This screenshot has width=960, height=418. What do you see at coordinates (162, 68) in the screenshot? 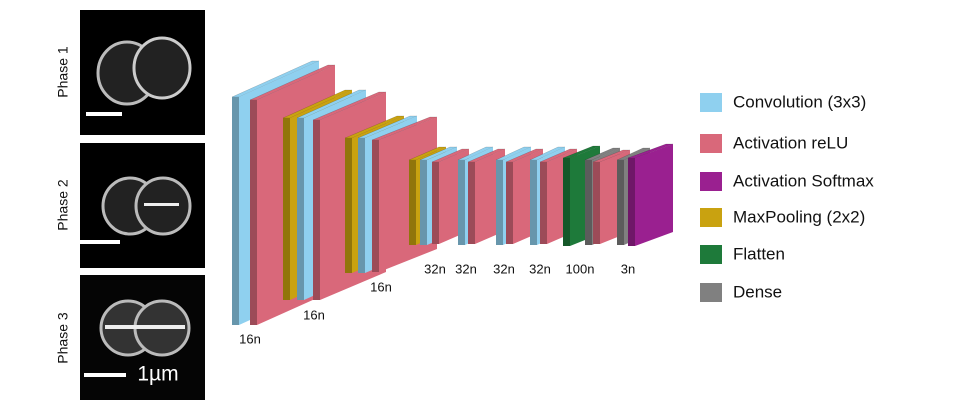
I see `cell` at bounding box center [162, 68].